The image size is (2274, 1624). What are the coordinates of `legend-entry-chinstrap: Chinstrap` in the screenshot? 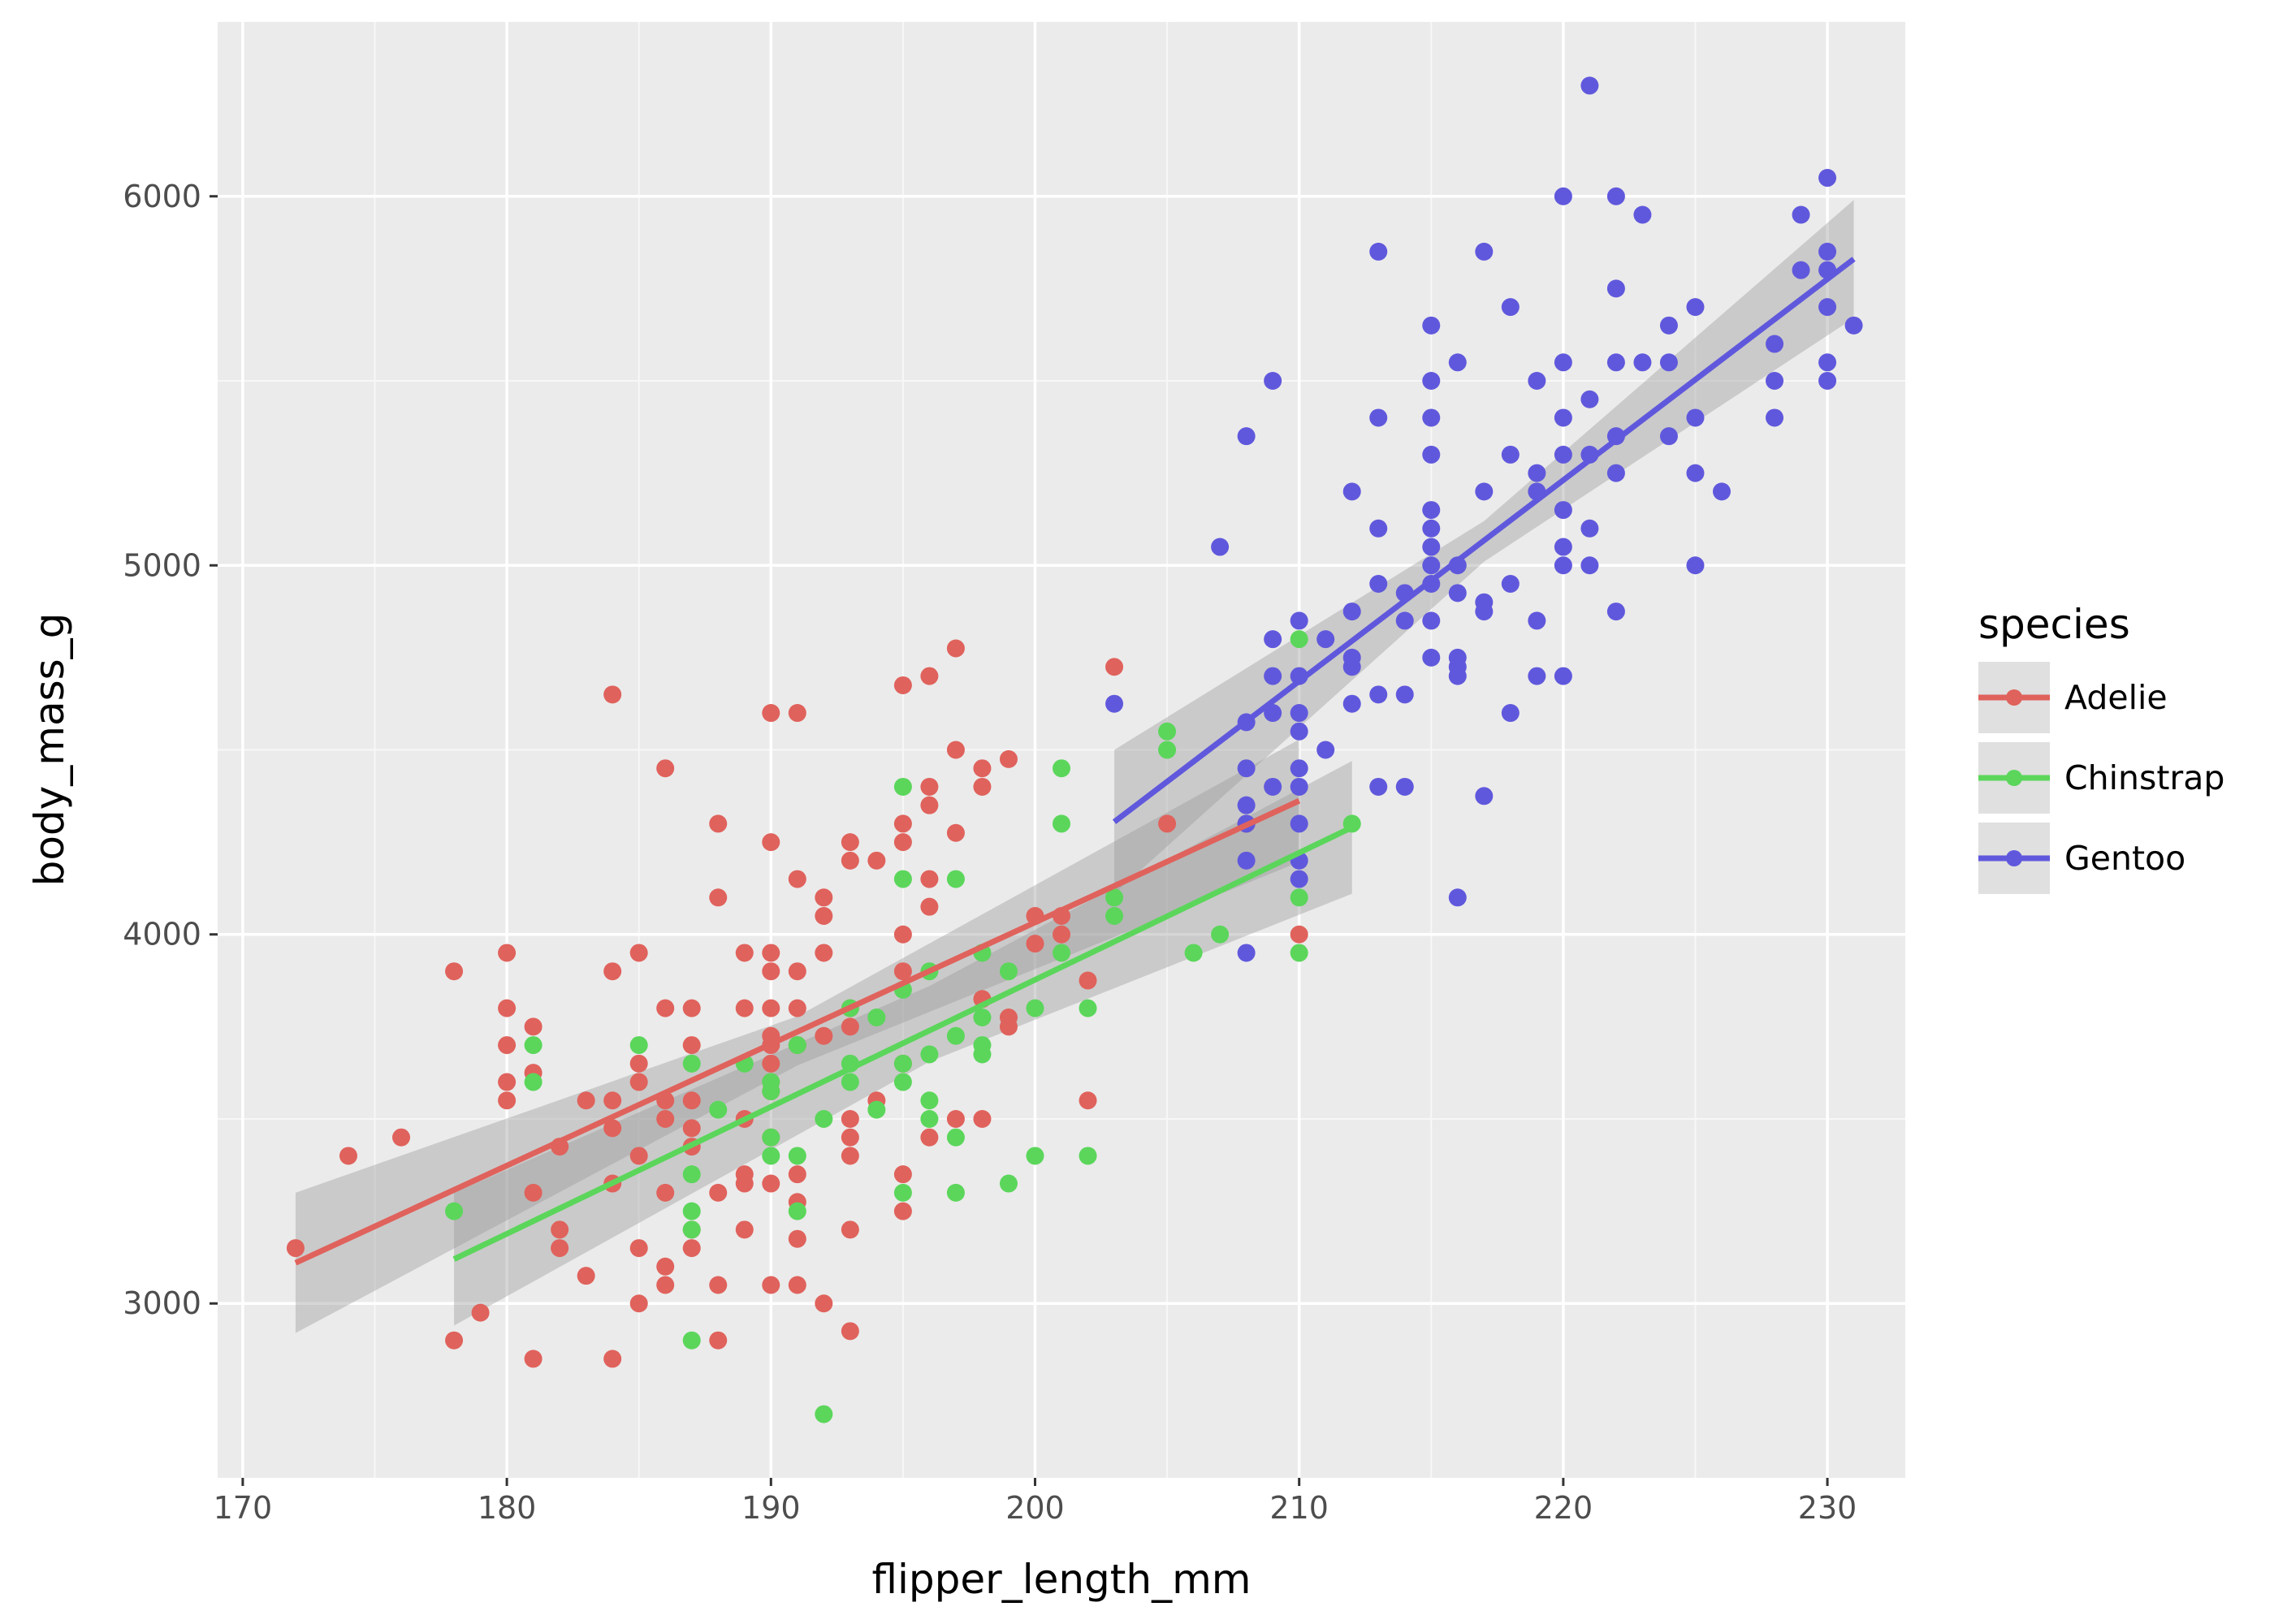 It's located at (2101, 778).